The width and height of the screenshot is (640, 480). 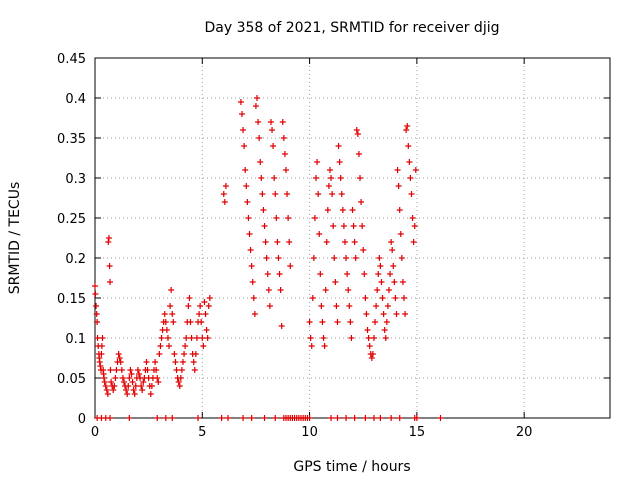 What do you see at coordinates (95, 432) in the screenshot?
I see `x-tick-label: 0` at bounding box center [95, 432].